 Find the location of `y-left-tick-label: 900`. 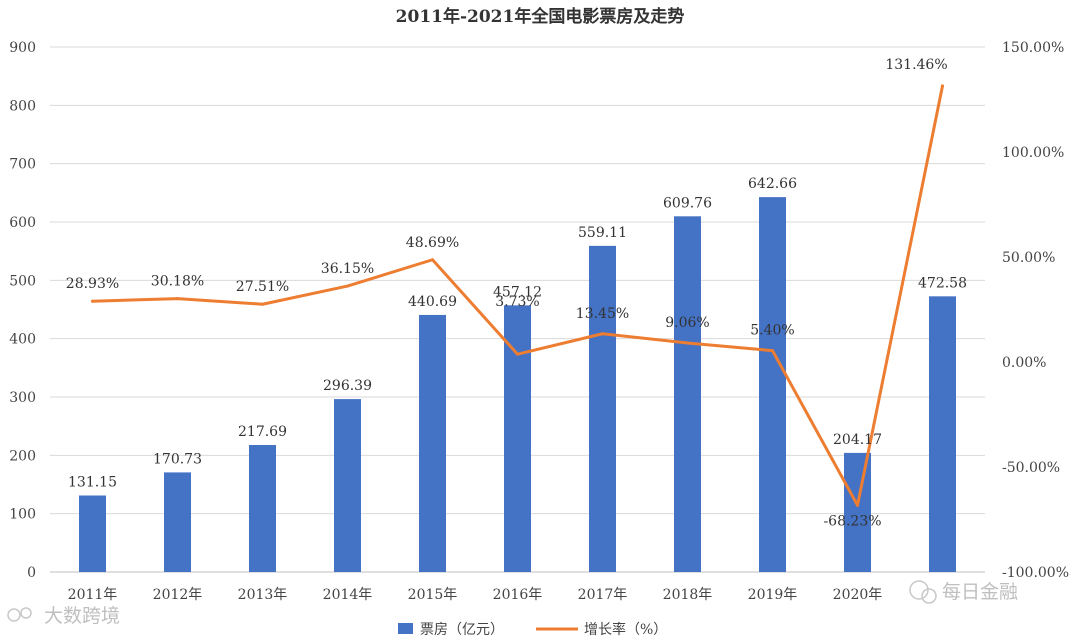

y-left-tick-label: 900 is located at coordinates (22, 48).